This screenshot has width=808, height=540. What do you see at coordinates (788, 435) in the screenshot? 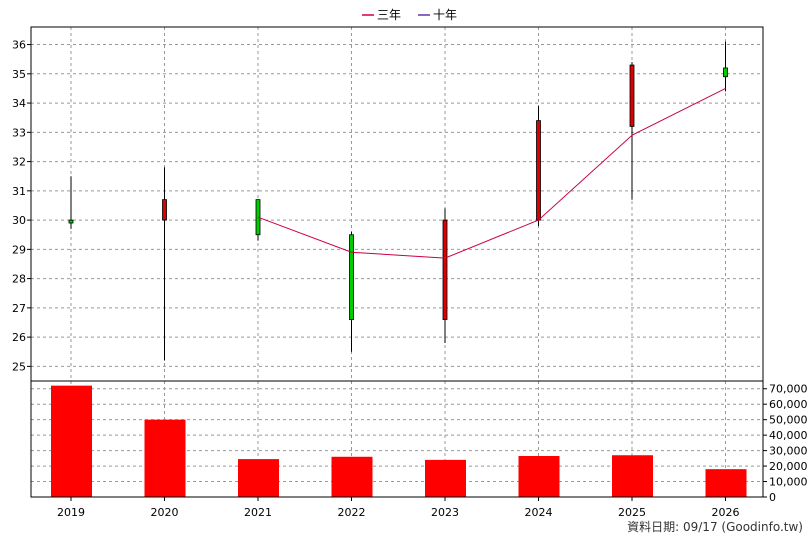
I see `volume-tick-label-4: 40,000` at bounding box center [788, 435].